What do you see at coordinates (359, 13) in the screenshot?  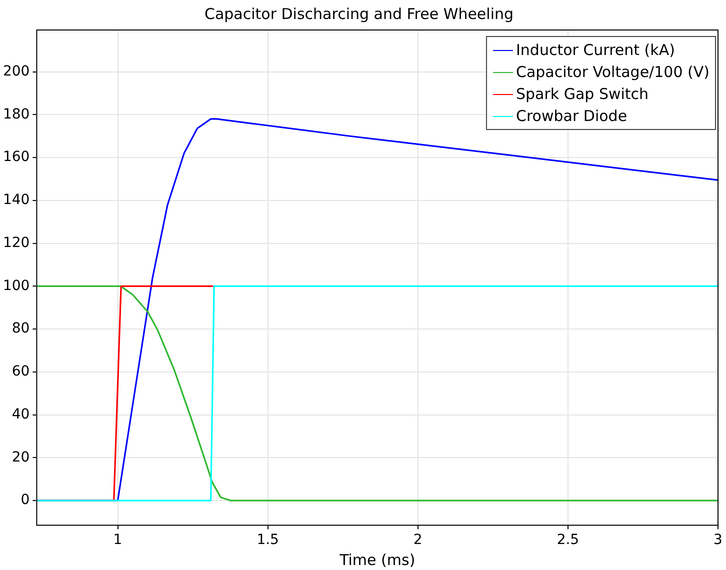 I see `chart-title: Capacitor Discharcing and Free Wheeling` at bounding box center [359, 13].